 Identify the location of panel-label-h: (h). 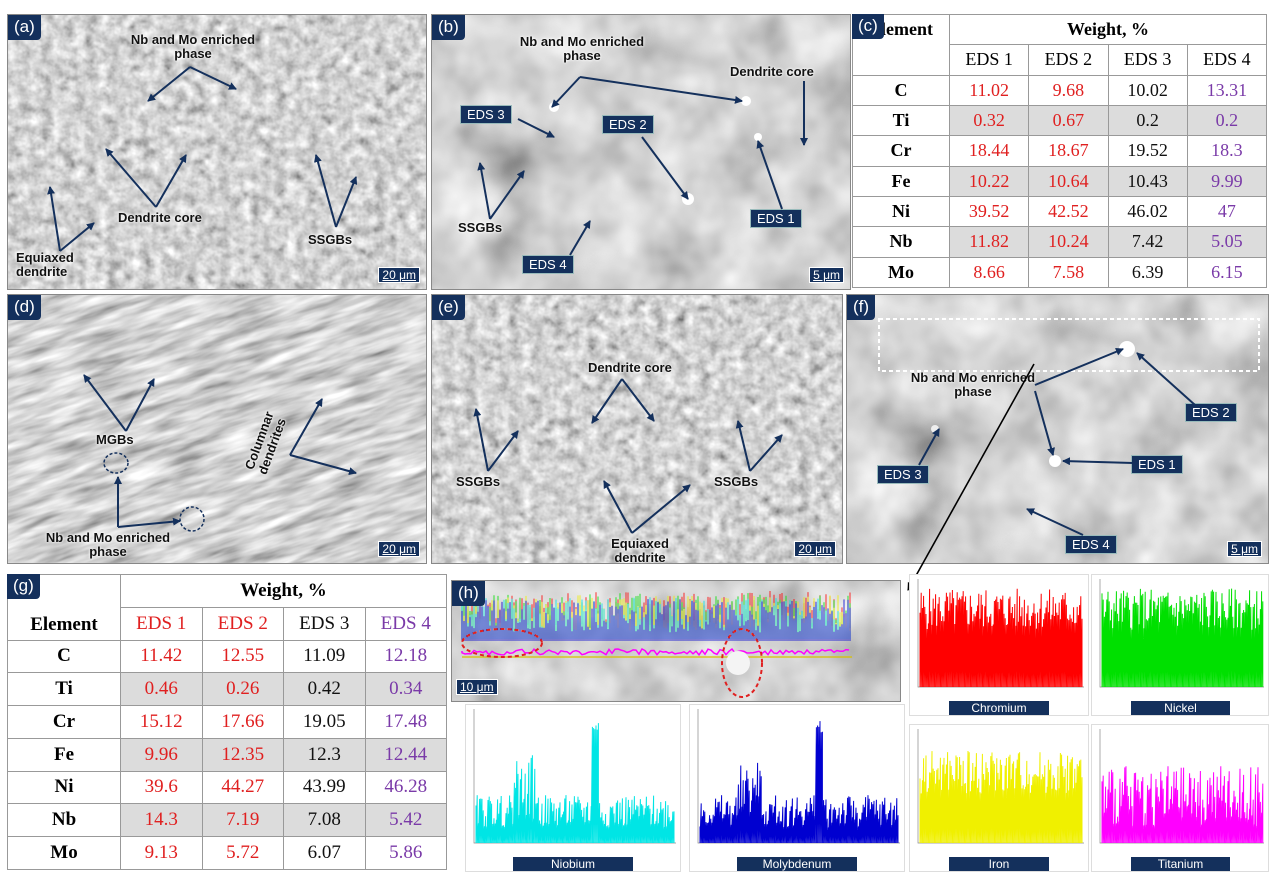
(468, 593).